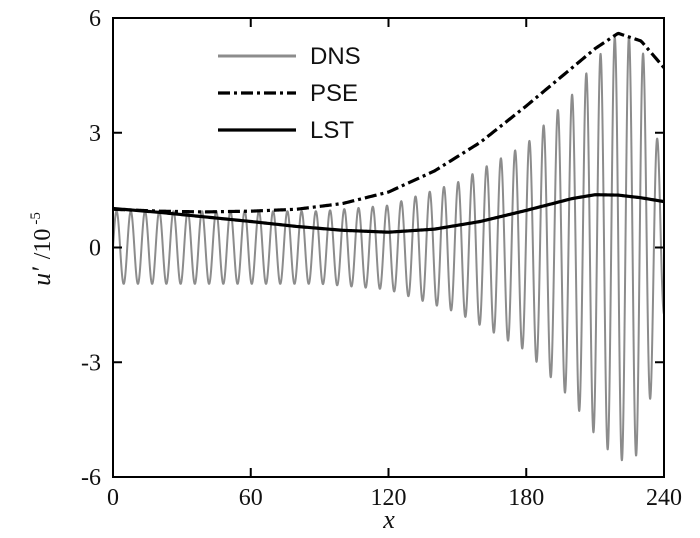 This screenshot has height=538, width=700. I want to click on series-line-lst, so click(388, 213).